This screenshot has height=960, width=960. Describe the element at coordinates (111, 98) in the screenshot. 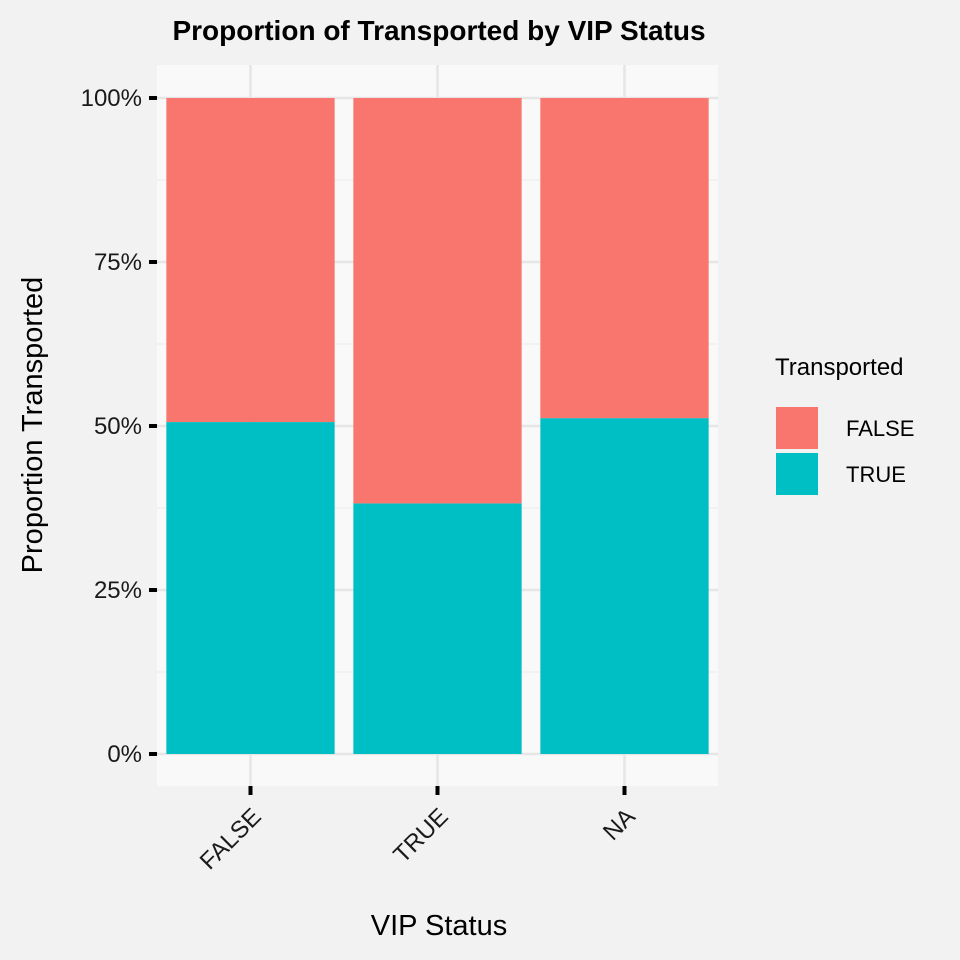

I see `y-tick-label: 100%` at that location.